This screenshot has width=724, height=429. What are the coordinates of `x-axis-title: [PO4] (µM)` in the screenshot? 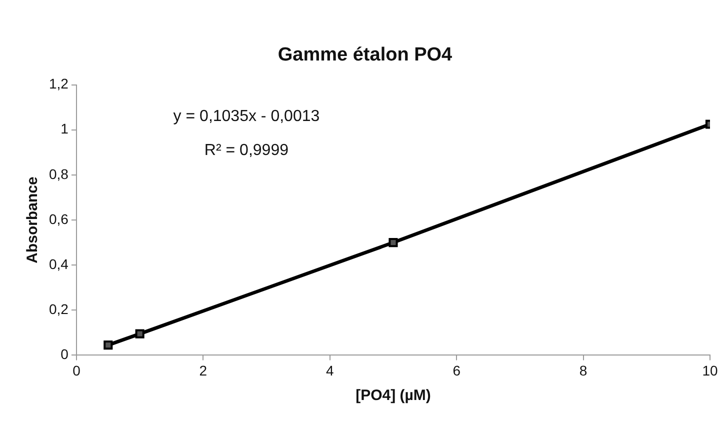 It's located at (393, 395).